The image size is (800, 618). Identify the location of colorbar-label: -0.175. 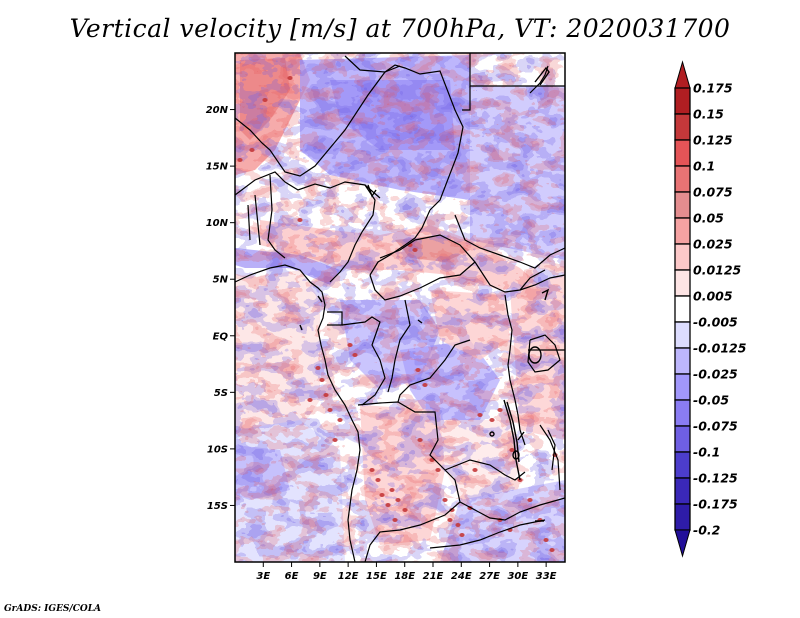
(715, 504).